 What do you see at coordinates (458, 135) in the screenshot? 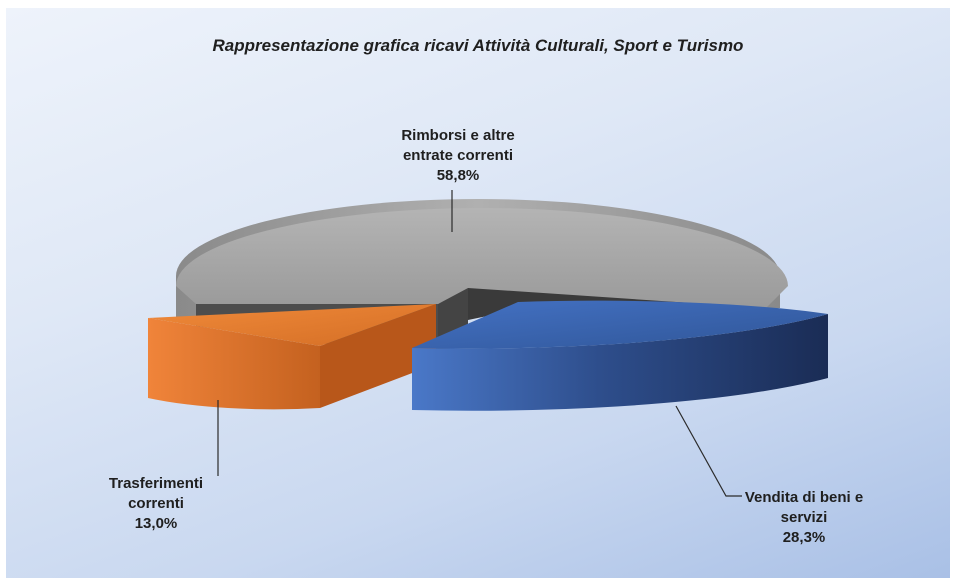
I see `data-label-rimborsi-line1: Rimborsi e altre` at bounding box center [458, 135].